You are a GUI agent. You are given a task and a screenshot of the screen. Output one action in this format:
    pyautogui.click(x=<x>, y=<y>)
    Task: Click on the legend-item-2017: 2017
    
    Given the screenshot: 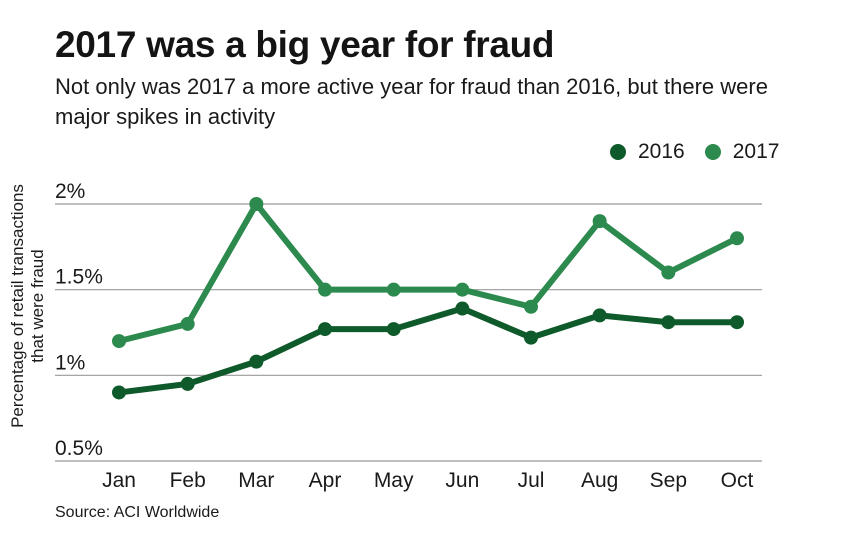 What is the action you would take?
    pyautogui.click(x=742, y=152)
    